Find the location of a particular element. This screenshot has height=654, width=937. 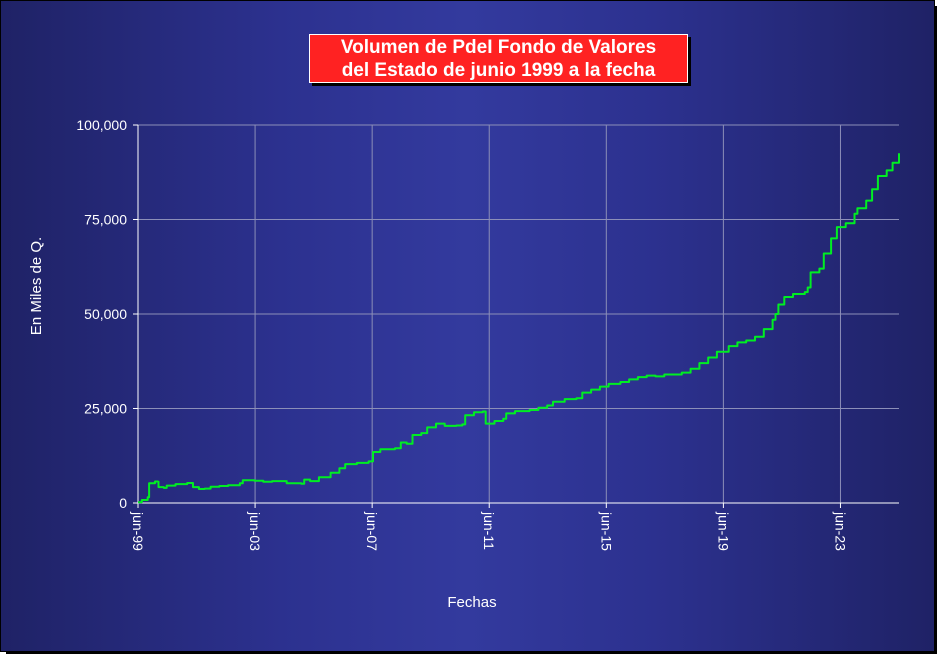

chart-title-line-1: Volumen de PdeI Fondo de Valores is located at coordinates (498, 47).